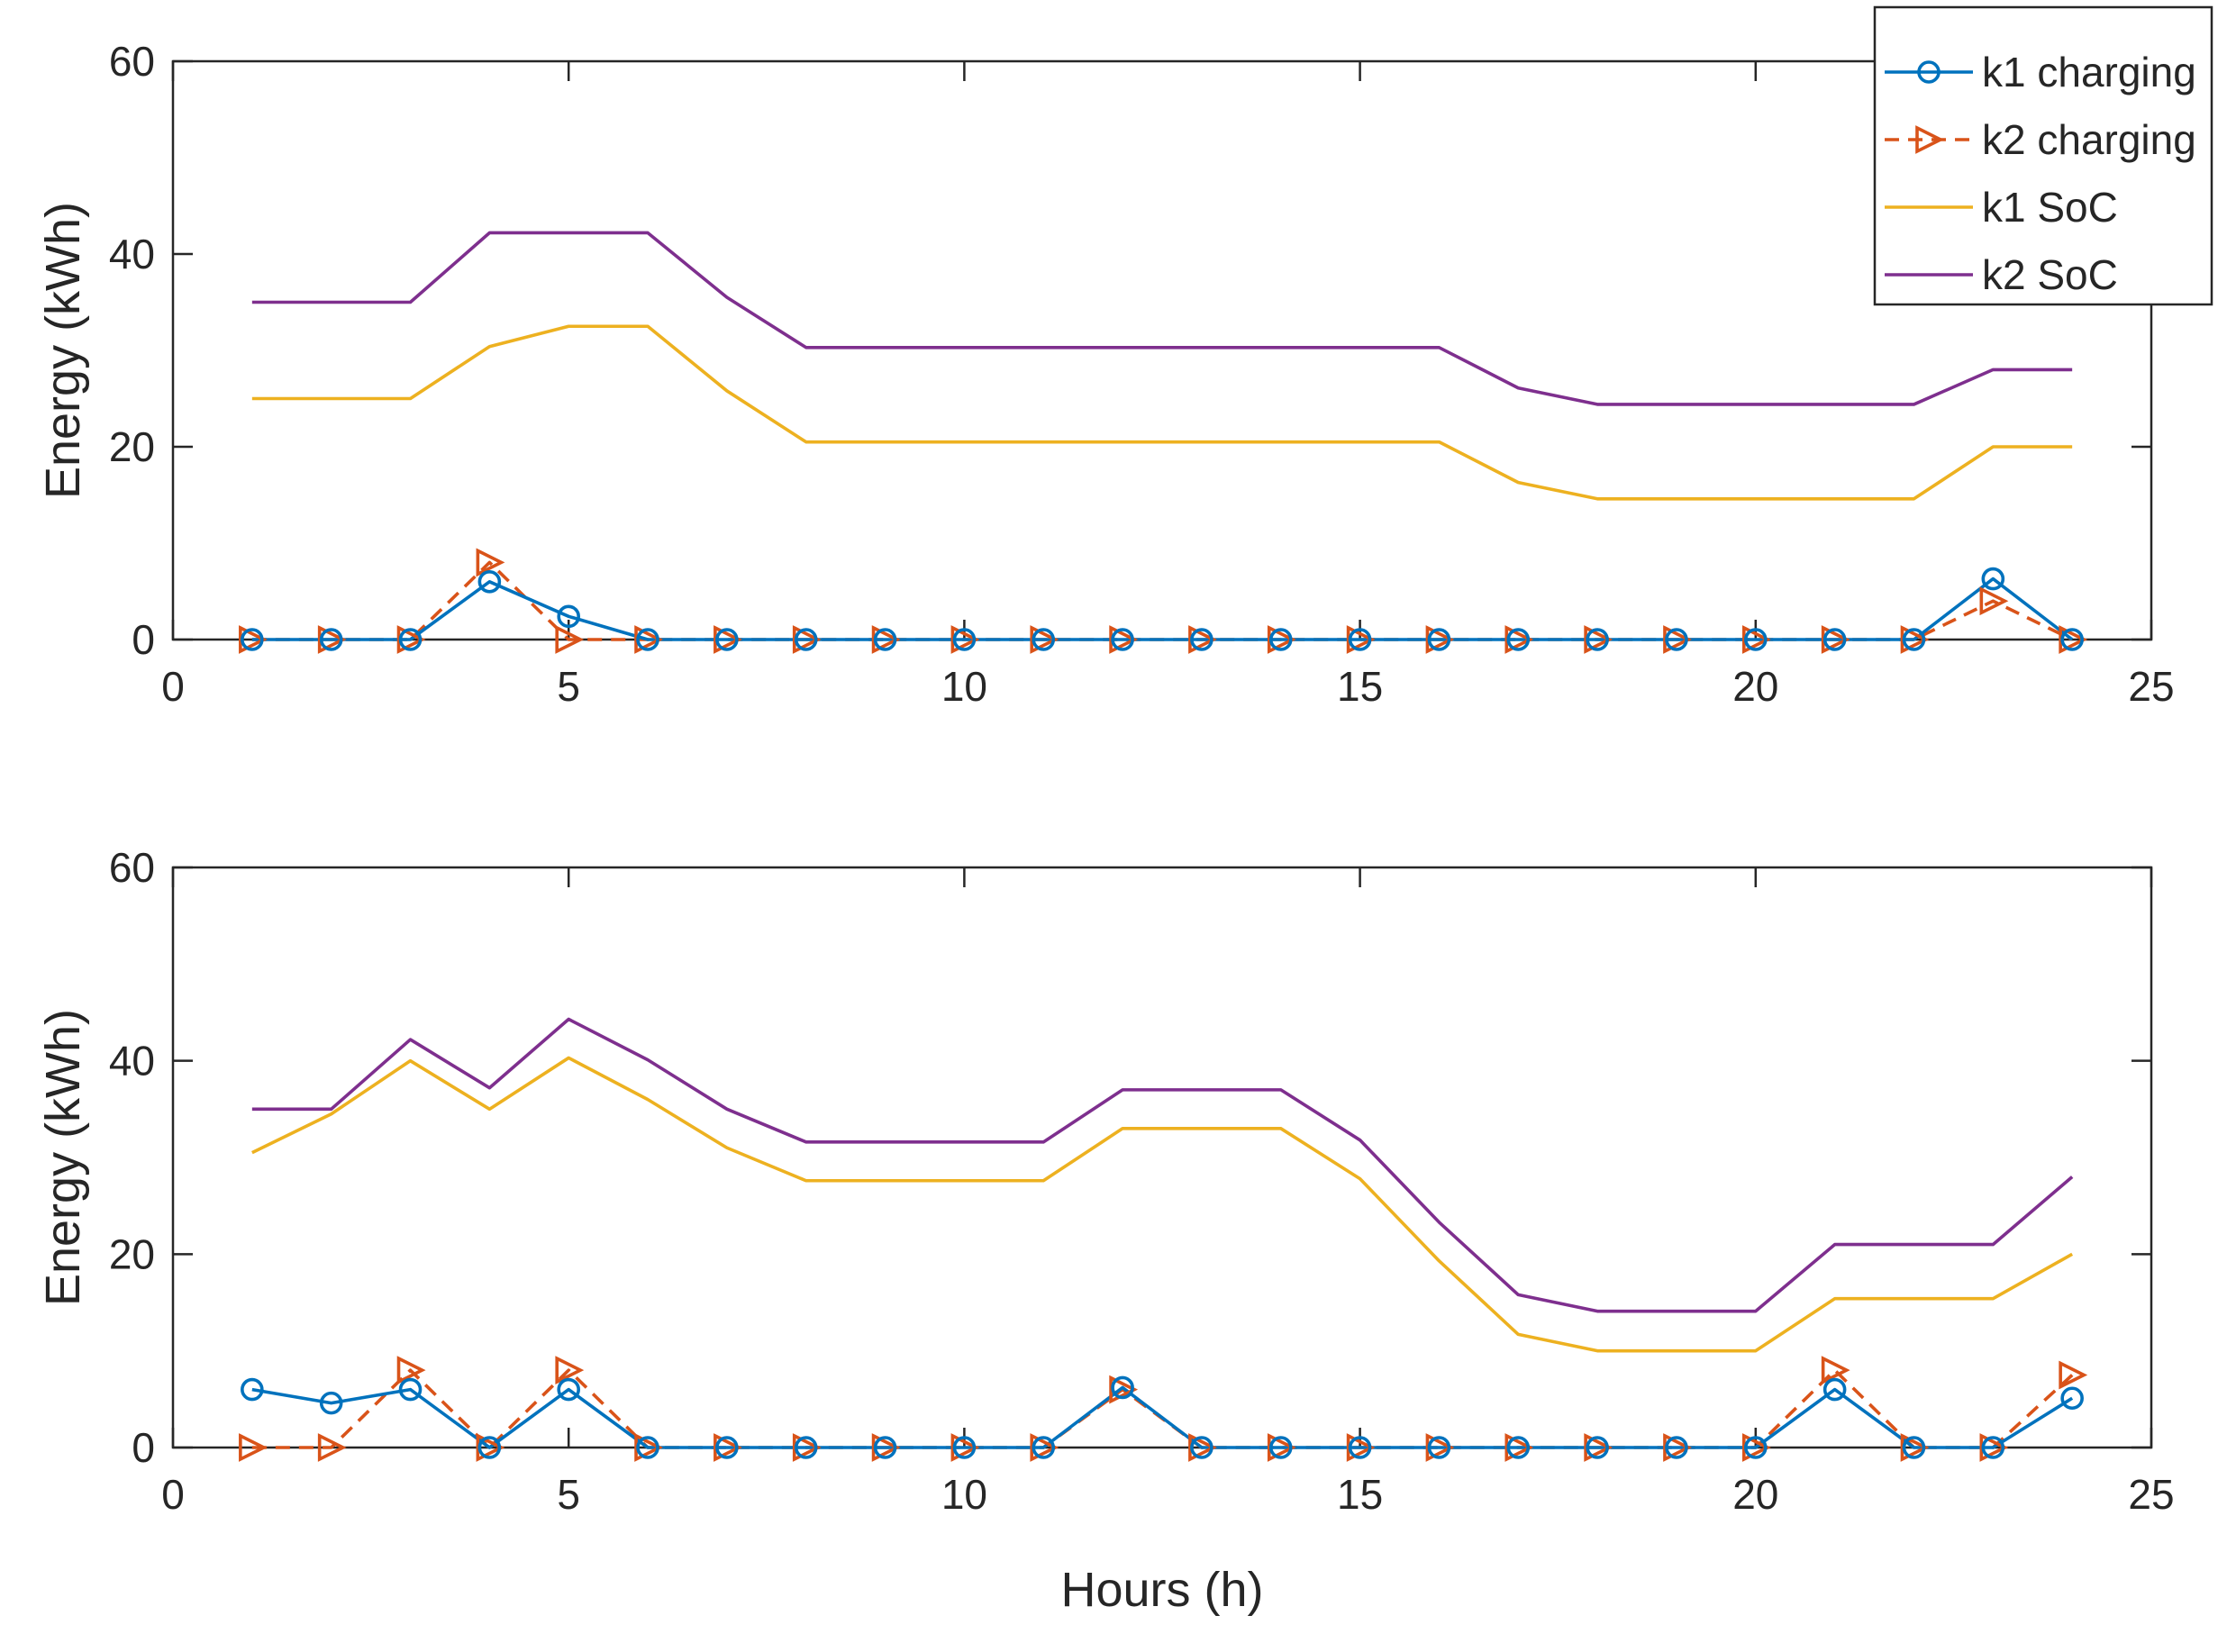 The width and height of the screenshot is (2236, 1652). Describe the element at coordinates (173, 1494) in the screenshot. I see `bottom-x-tick-label: 0` at that location.